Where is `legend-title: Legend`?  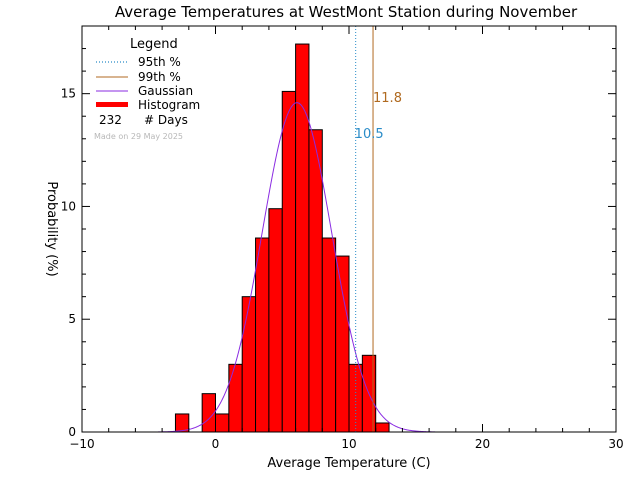
legend-title: Legend is located at coordinates (154, 44).